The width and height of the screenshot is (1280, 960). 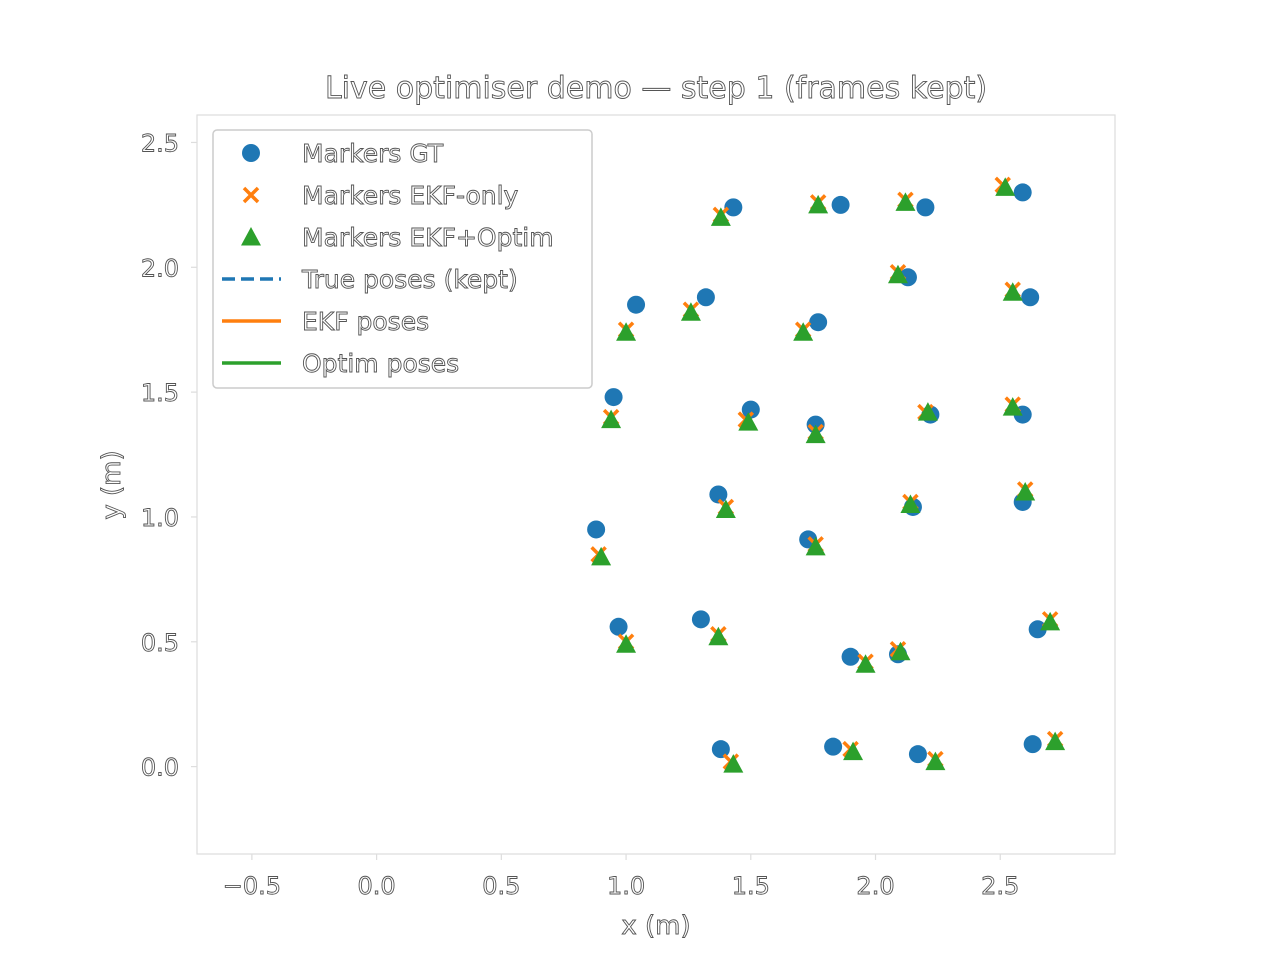 I want to click on x-axis-label: x (m), so click(x=655, y=926).